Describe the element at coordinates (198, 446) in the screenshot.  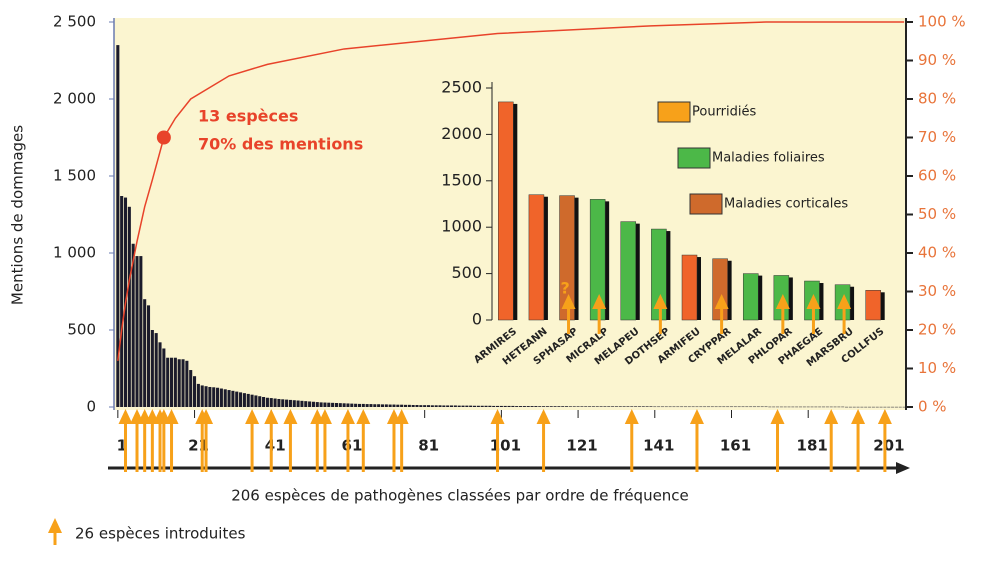
I see `x-tick-label: 21` at that location.